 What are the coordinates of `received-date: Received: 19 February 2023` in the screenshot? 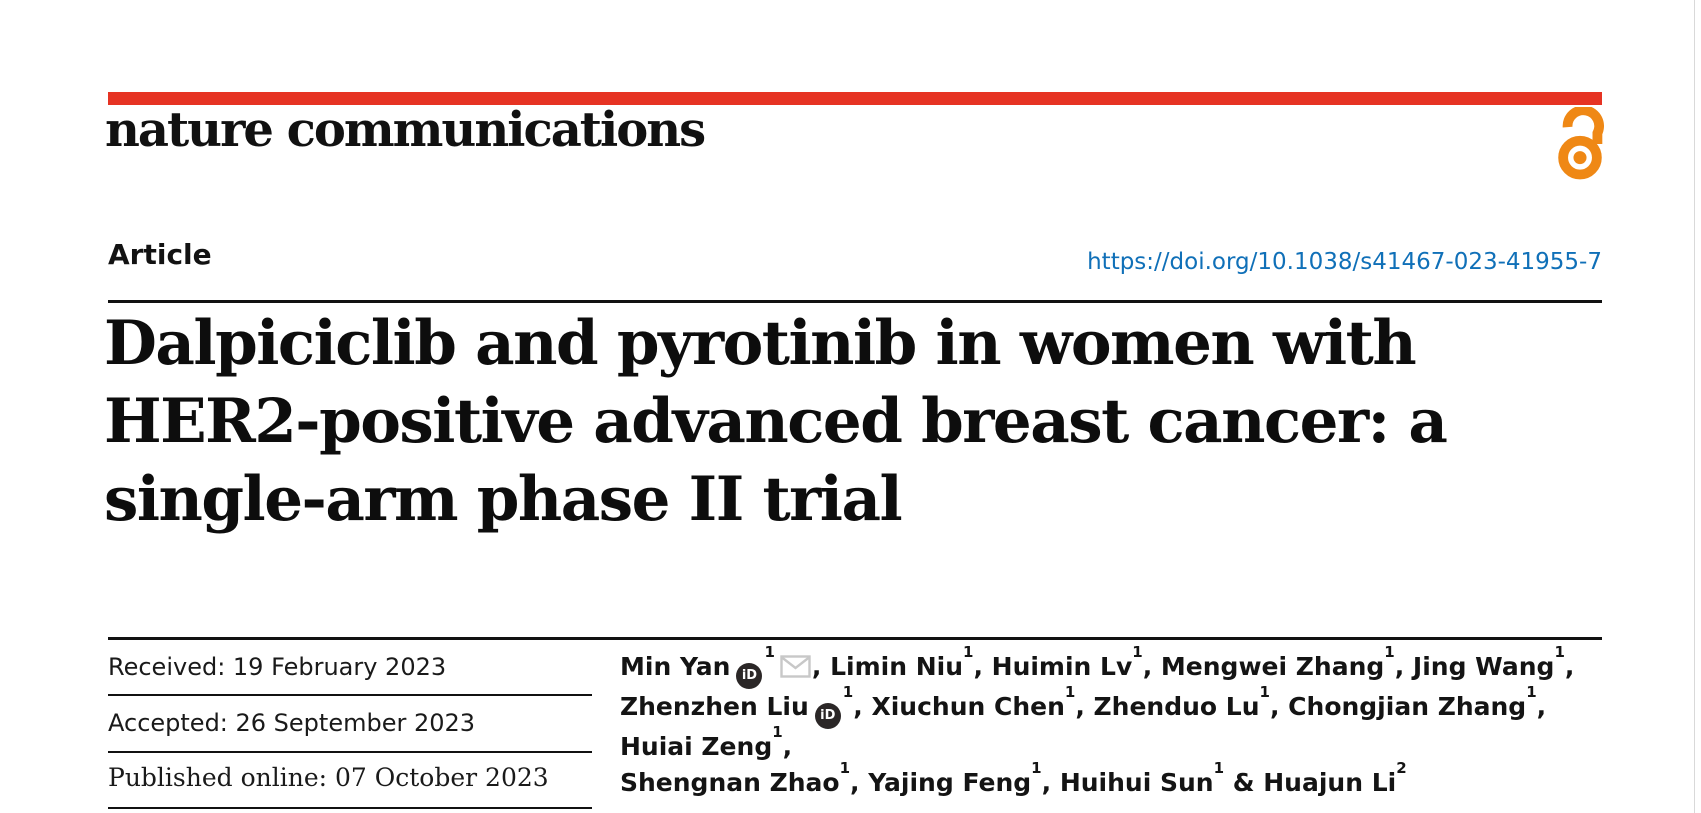 It's located at (277, 667).